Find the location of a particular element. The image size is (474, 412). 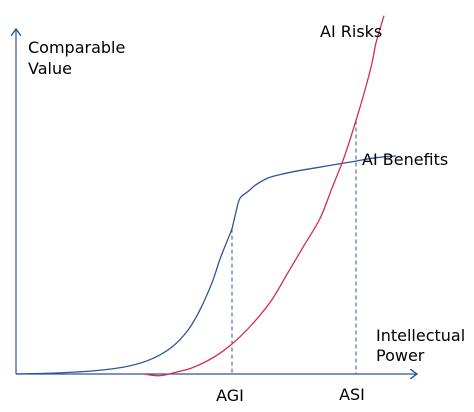

x-axis-label: Intellectual Power is located at coordinates (423, 345).